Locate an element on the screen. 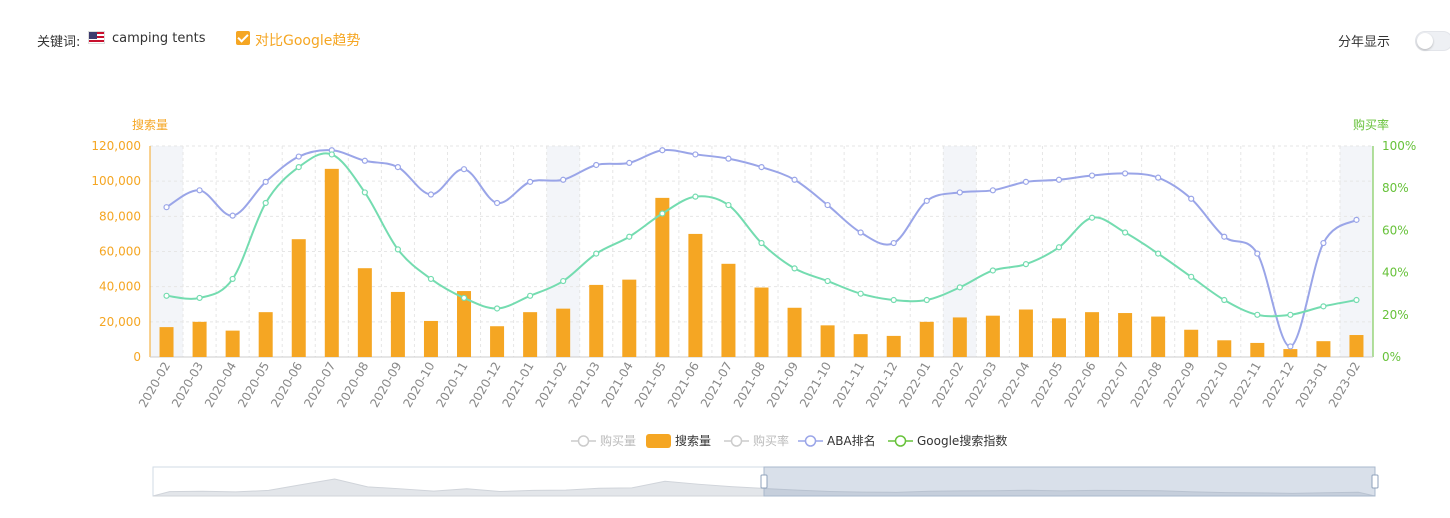 The width and height of the screenshot is (1450, 518). legend-swatch is located at coordinates (658, 441).